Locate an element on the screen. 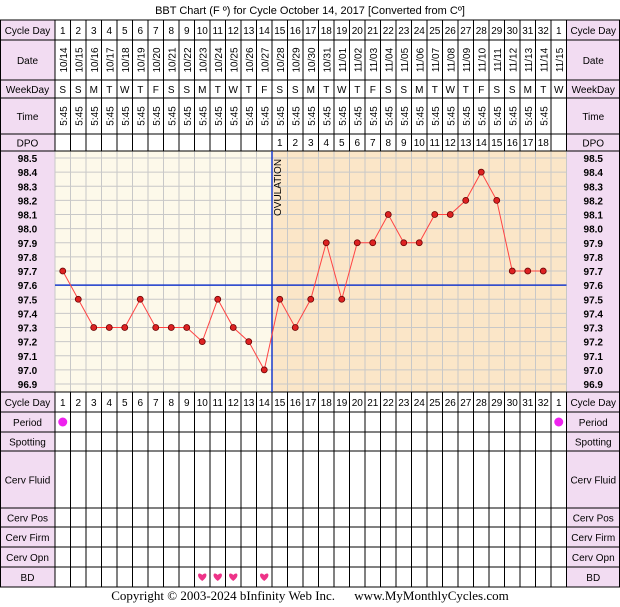 This screenshot has height=607, width=620. cycle-day-number: 18 is located at coordinates (327, 31).